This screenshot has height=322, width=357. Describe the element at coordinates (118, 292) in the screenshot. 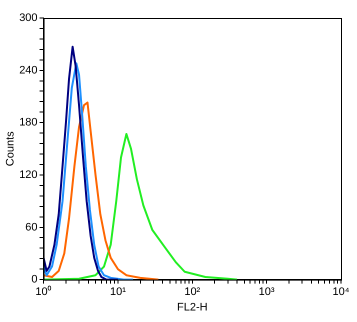

I see `x-tick-label: 10¹` at that location.